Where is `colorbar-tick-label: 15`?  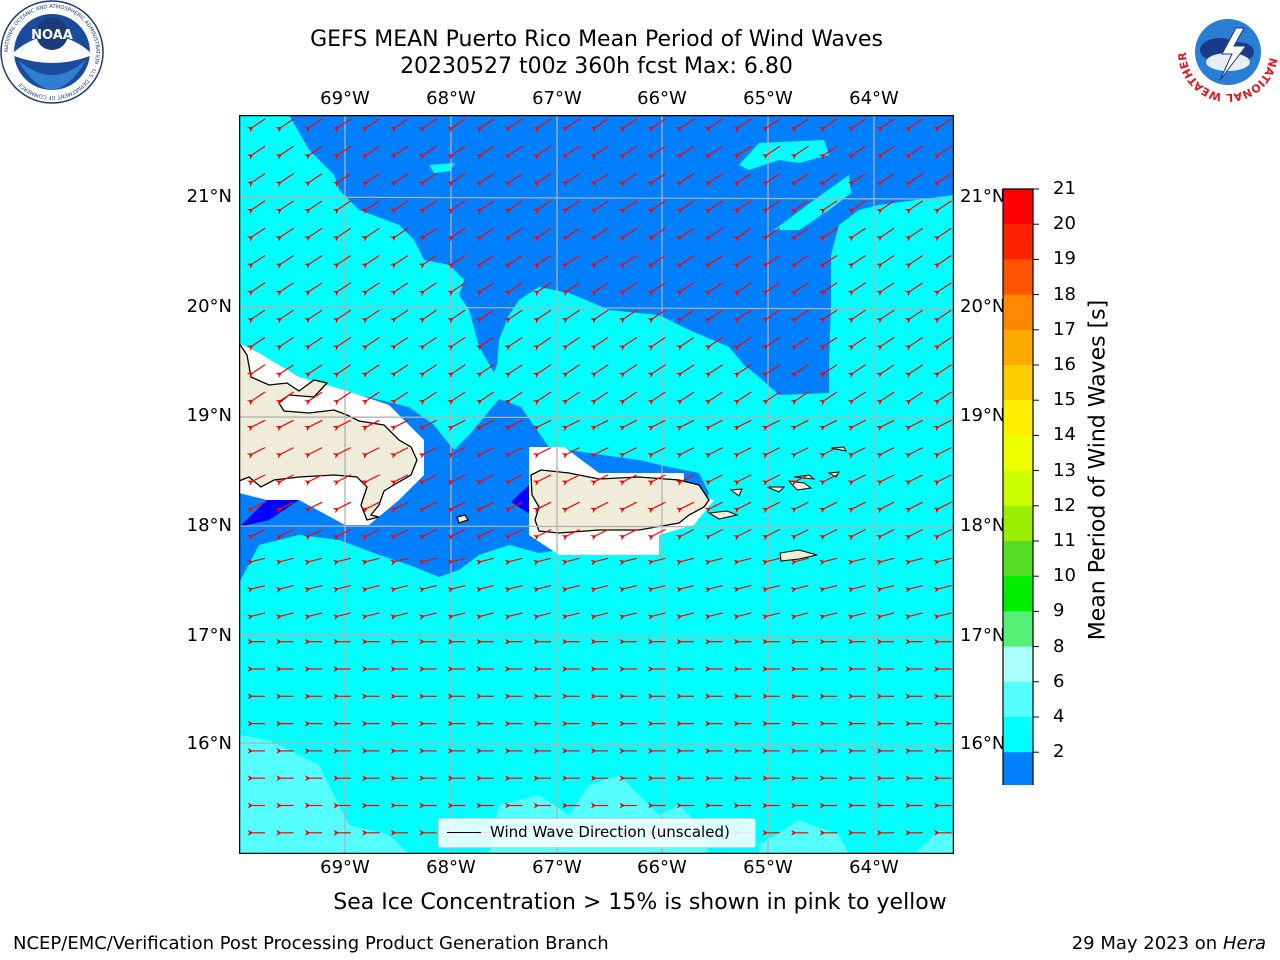 colorbar-tick-label: 15 is located at coordinates (1064, 400).